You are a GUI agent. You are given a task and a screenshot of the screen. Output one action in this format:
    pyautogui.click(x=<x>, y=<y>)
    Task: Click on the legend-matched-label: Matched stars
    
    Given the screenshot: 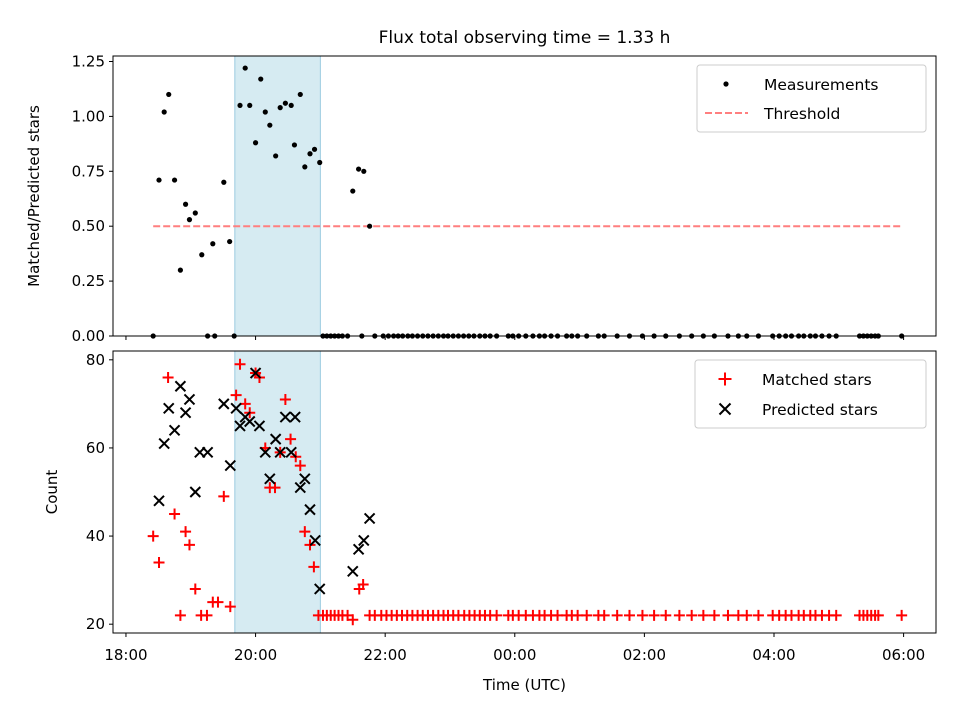 What is the action you would take?
    pyautogui.click(x=817, y=380)
    